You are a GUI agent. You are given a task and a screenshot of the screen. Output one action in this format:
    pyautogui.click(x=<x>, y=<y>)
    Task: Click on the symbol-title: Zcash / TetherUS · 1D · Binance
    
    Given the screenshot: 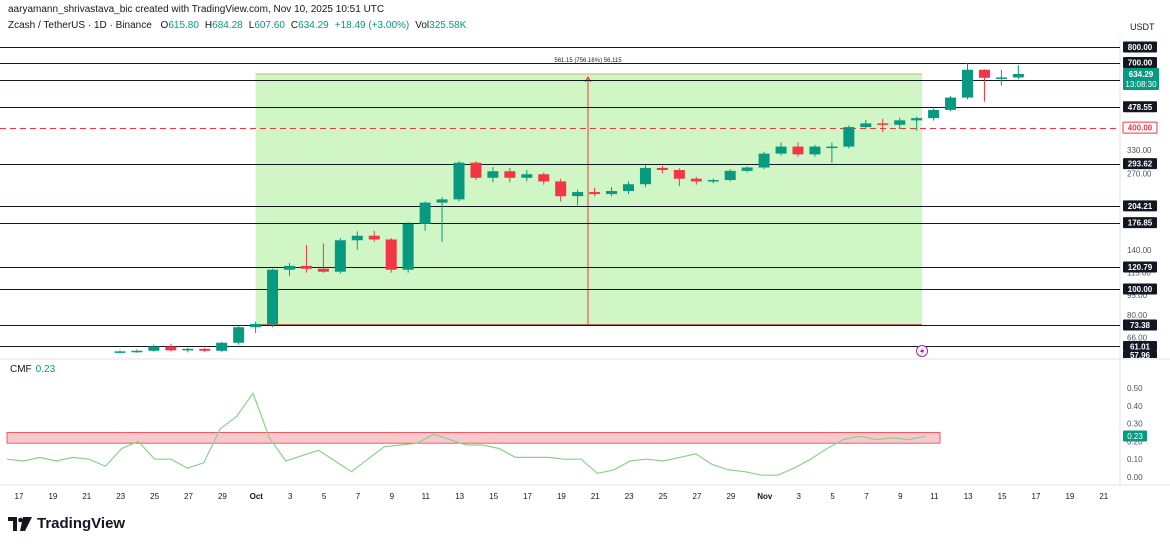 What is the action you would take?
    pyautogui.click(x=80, y=25)
    